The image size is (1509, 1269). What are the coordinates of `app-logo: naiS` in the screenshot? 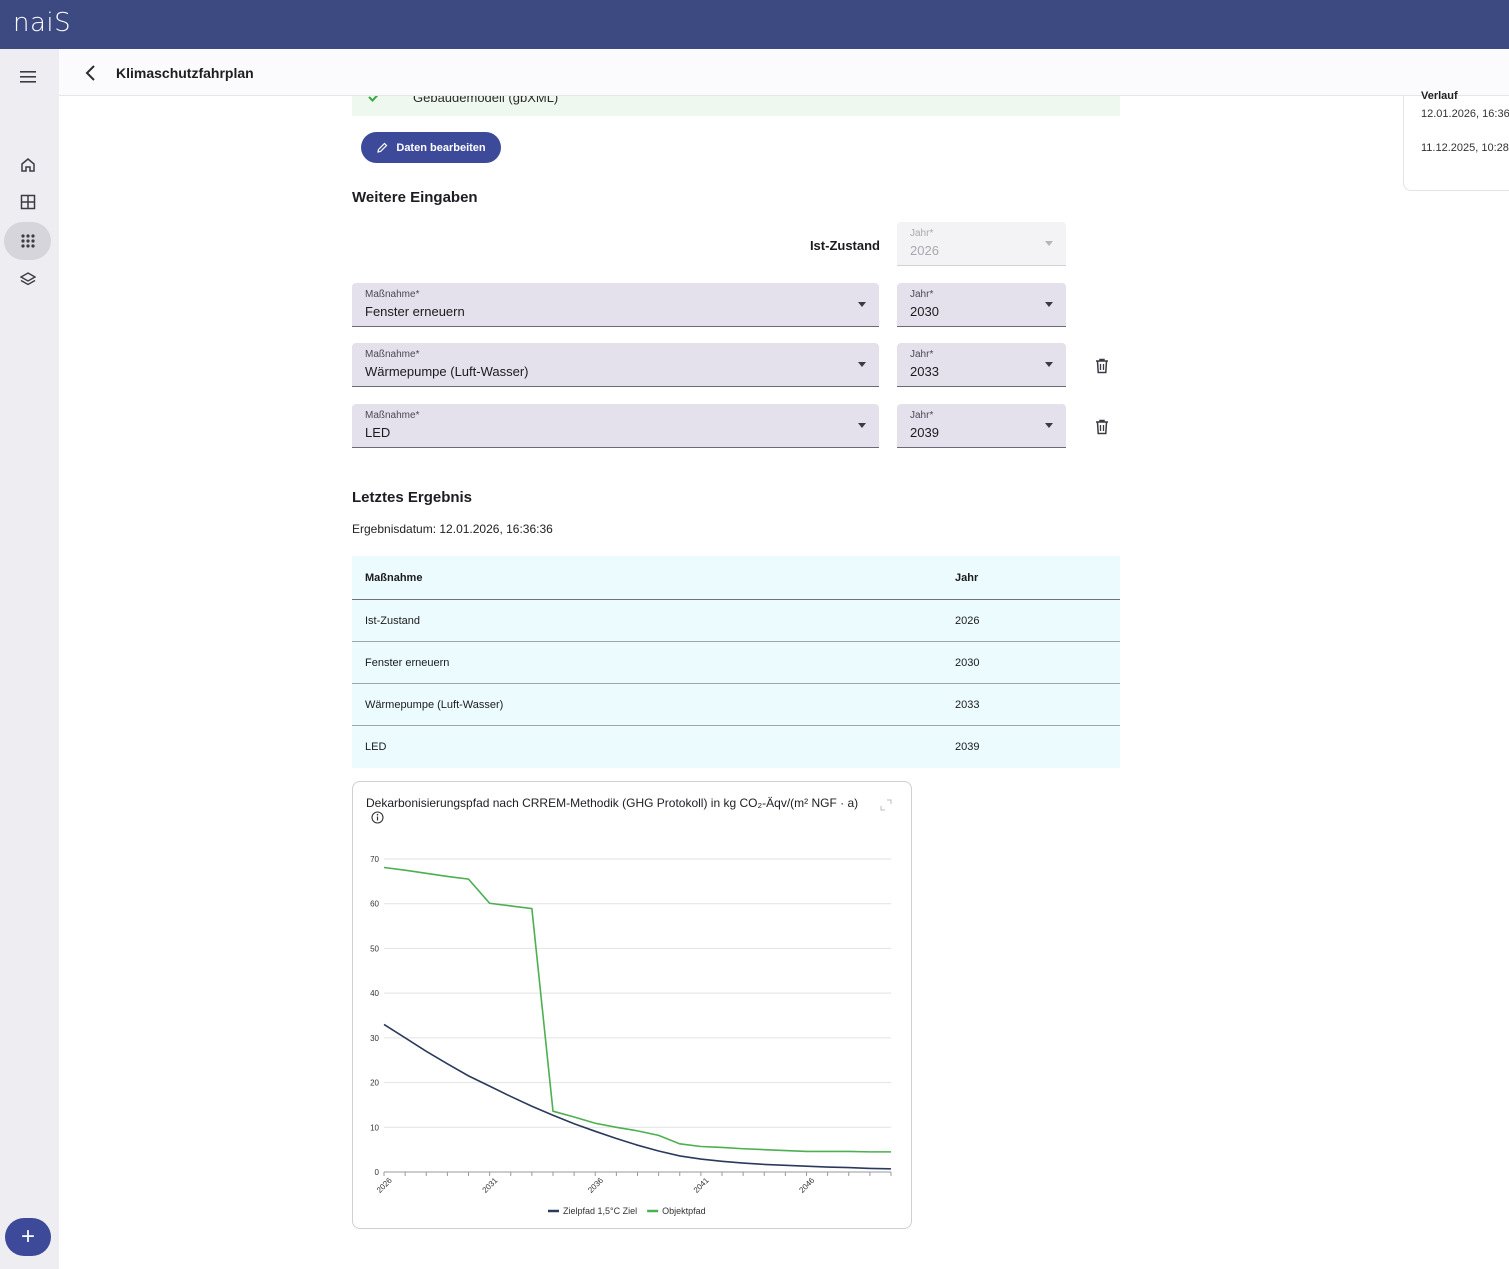 It's located at (42, 23).